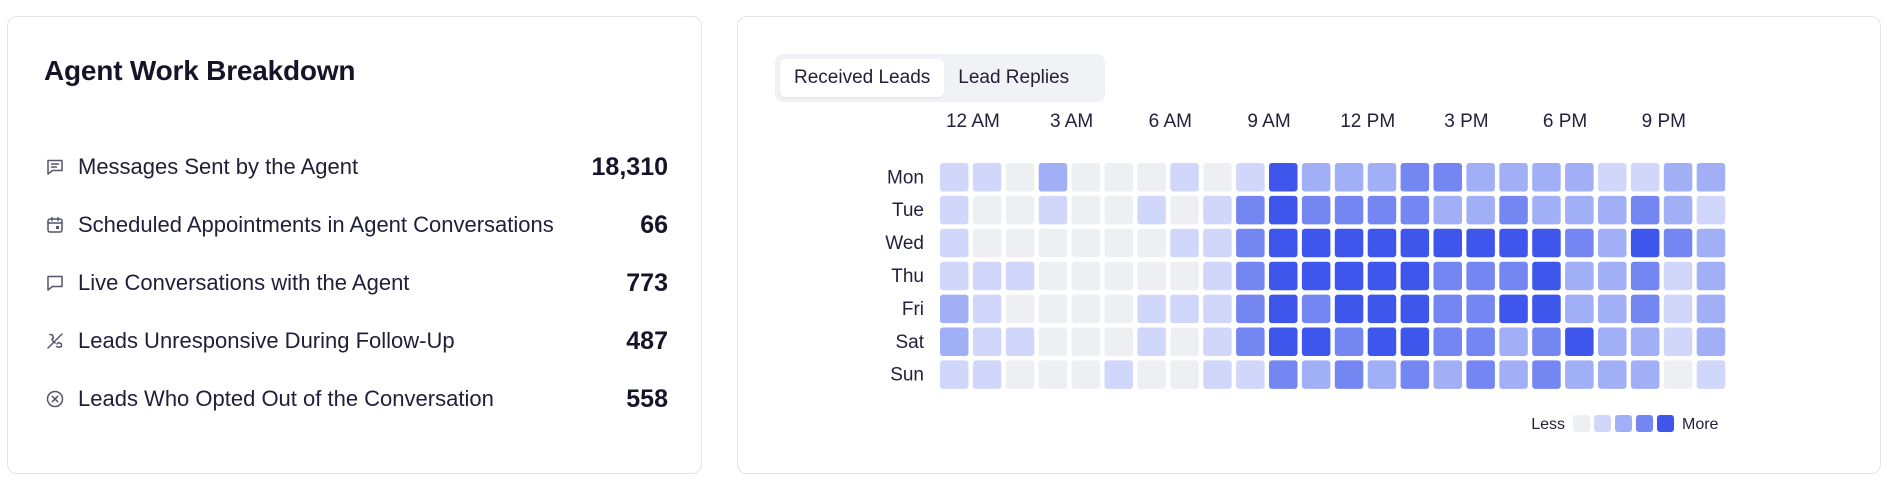 This screenshot has height=488, width=1890. Describe the element at coordinates (907, 276) in the screenshot. I see `day-label: Thu` at that location.